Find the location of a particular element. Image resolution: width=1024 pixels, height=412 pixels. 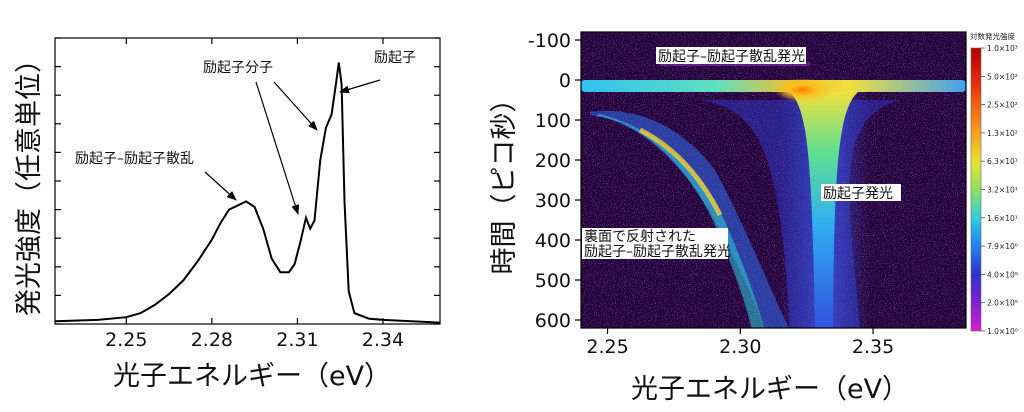

heatmap-x-tick-label: 2.25 is located at coordinates (607, 347).